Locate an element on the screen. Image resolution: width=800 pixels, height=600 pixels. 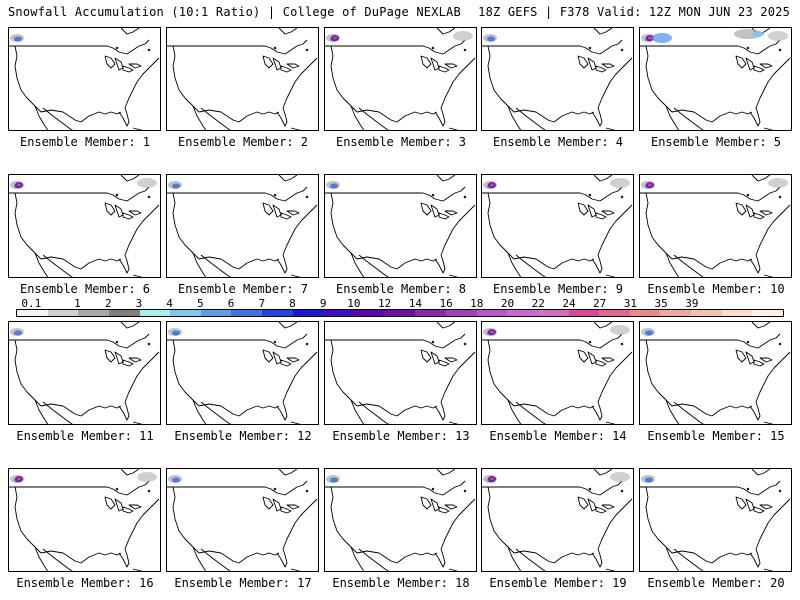
legend-label: 7 is located at coordinates (262, 303).